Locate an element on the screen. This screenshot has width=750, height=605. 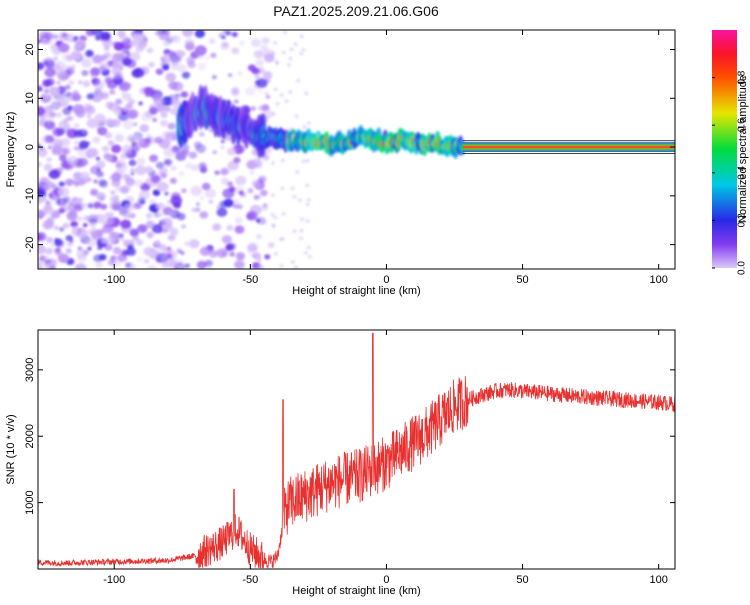
y-axis-label: SNR (10 * v/v) is located at coordinates (11, 449).